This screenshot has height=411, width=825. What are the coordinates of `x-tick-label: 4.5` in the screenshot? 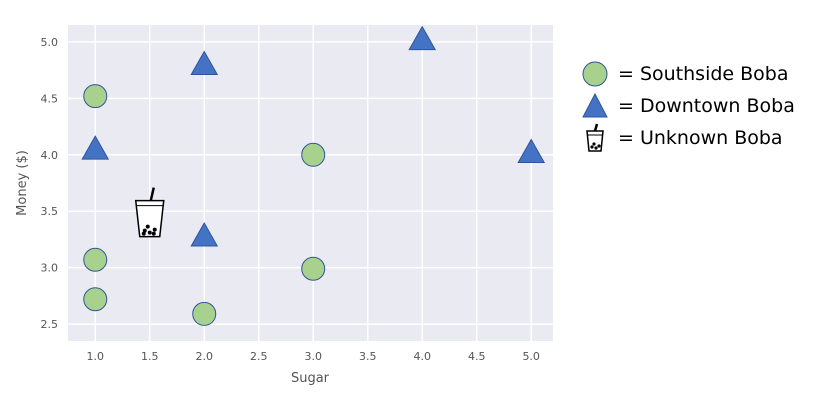 It's located at (477, 356).